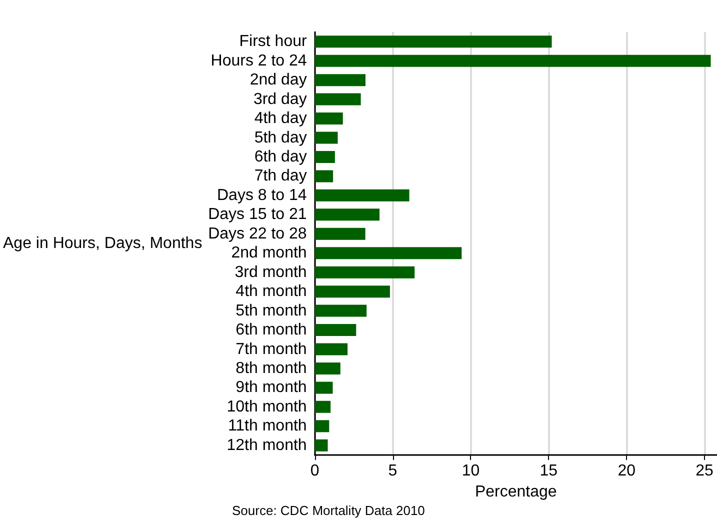 This screenshot has height=519, width=717. I want to click on y-tick-label: Days 15 to 21, so click(257, 215).